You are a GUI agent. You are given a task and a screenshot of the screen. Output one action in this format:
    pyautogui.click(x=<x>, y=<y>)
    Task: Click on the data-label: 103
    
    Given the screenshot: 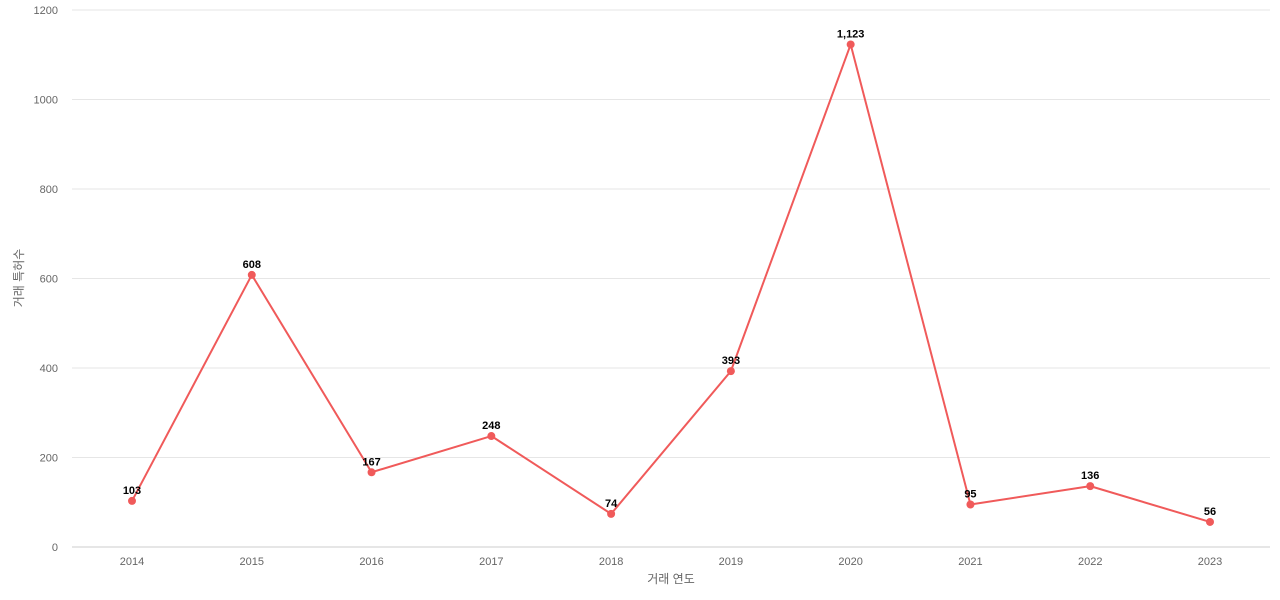 What is the action you would take?
    pyautogui.click(x=132, y=491)
    